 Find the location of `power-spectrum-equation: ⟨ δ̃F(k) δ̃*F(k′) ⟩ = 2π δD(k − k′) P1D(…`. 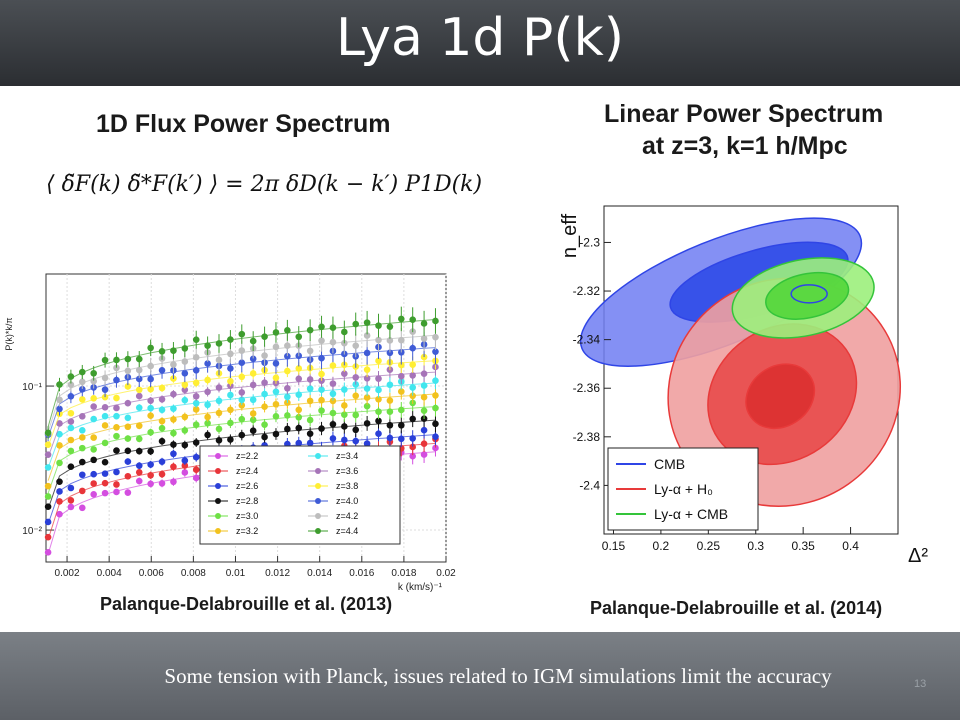

power-spectrum-equation: ⟨ δ̃F(k) δ̃*F(k′) ⟩ = 2π δD(k − k′) P1D(… is located at coordinates (264, 184).